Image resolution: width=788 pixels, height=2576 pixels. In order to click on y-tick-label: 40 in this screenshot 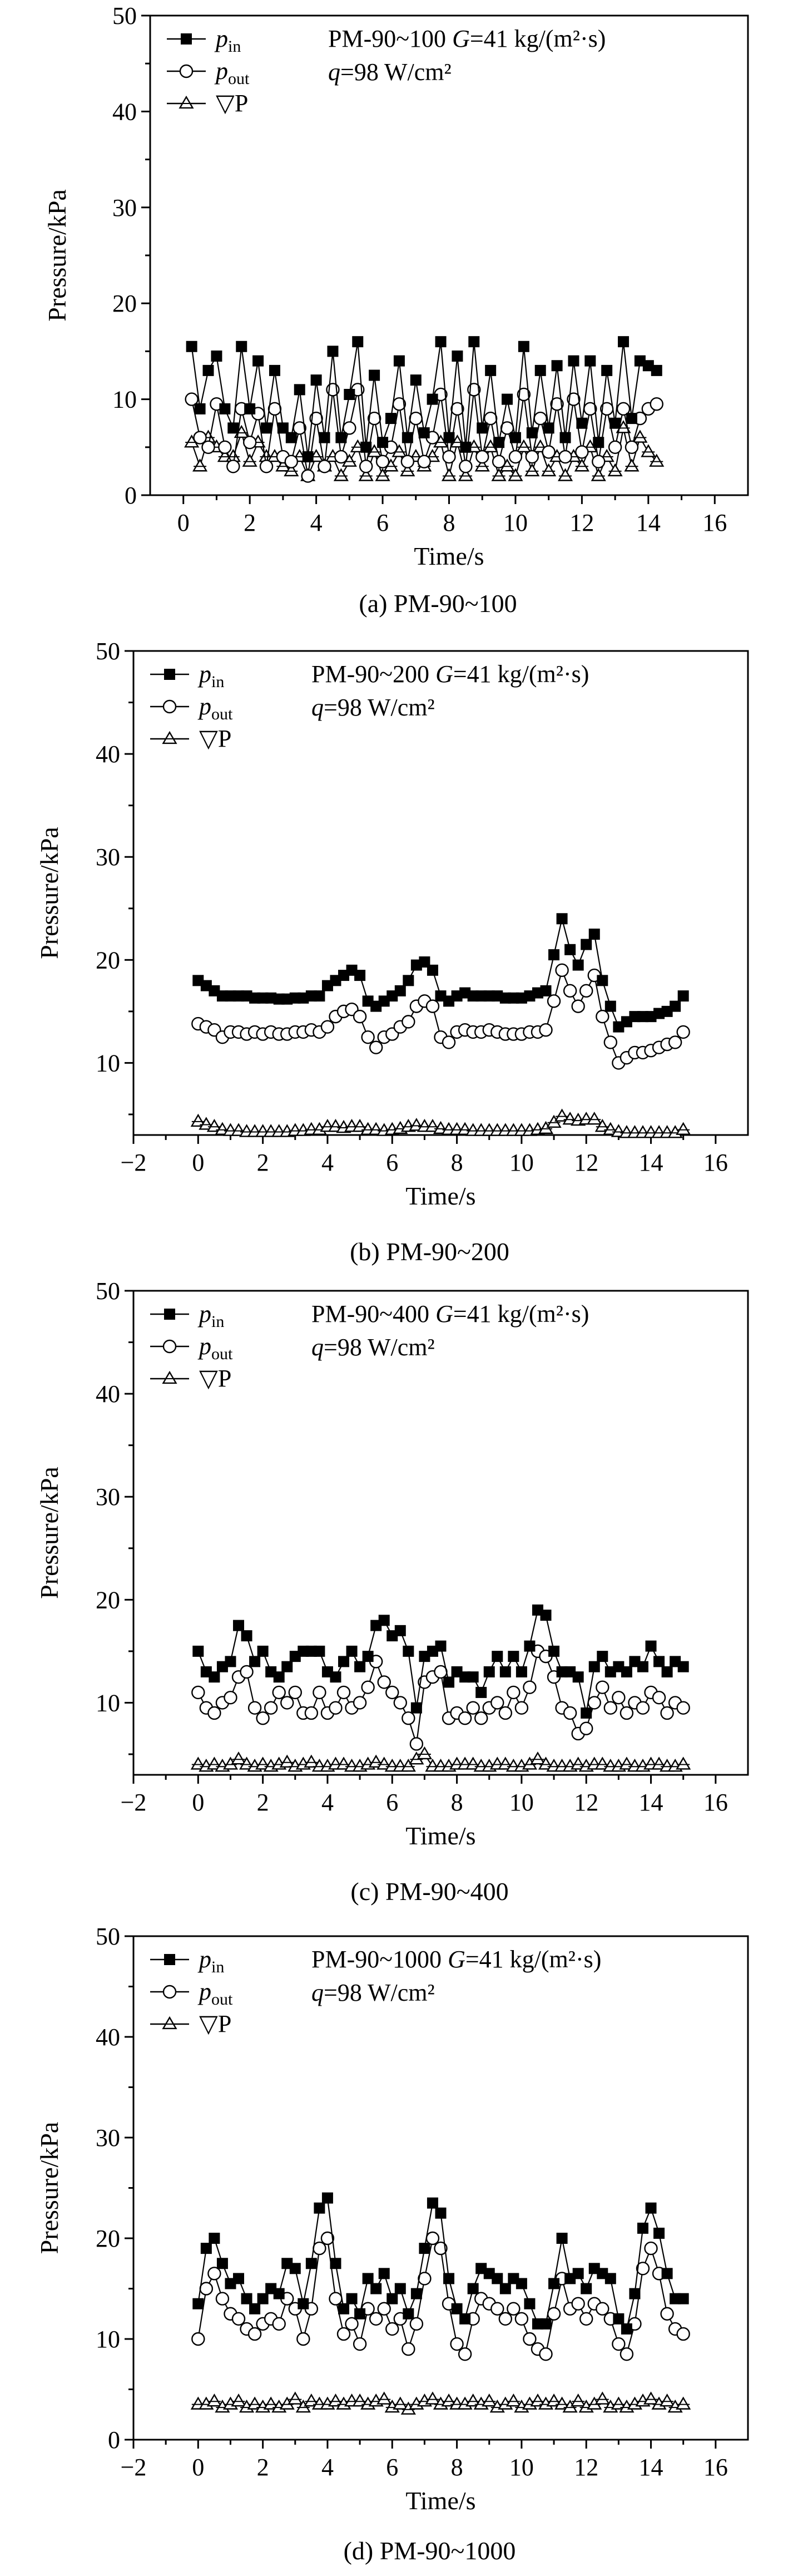, I will do `click(125, 111)`.